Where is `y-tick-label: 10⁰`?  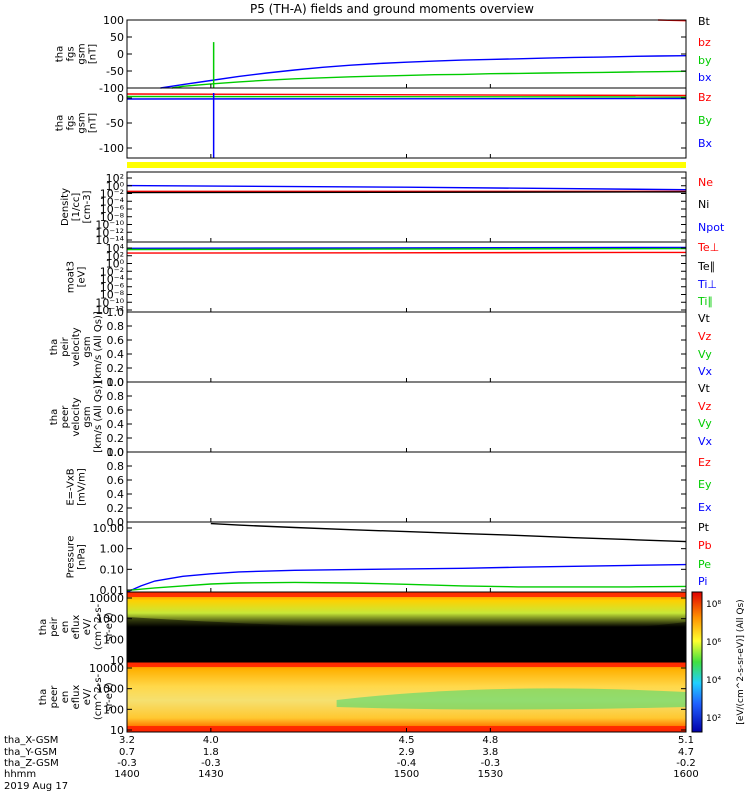
y-tick-label: 10⁰ is located at coordinates (115, 264).